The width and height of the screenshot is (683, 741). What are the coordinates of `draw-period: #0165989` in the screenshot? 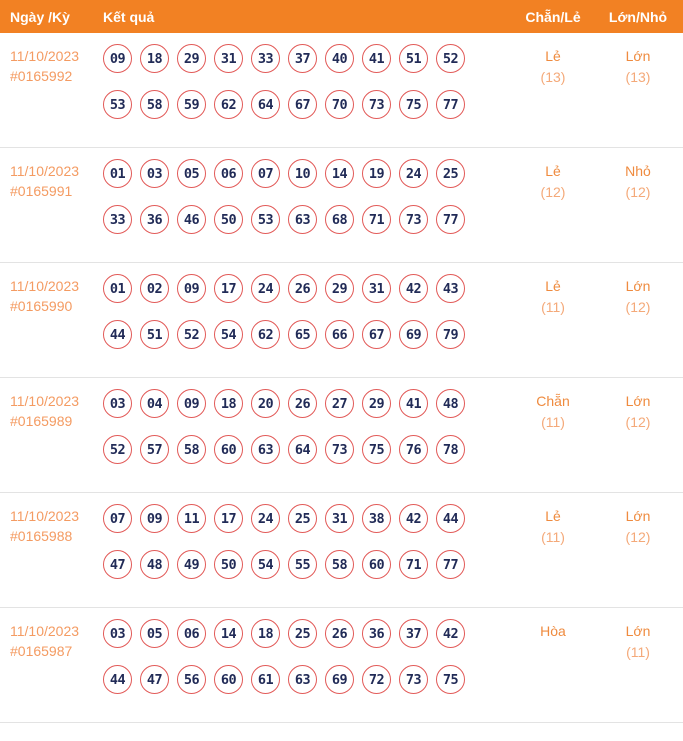 It's located at (41, 421).